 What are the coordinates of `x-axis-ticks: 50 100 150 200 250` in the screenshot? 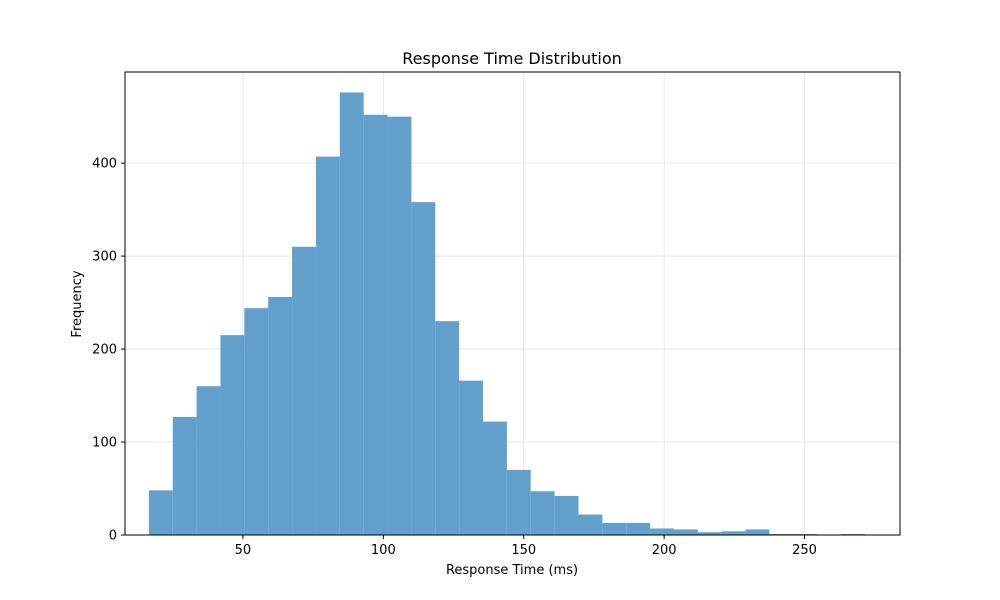 It's located at (526, 546).